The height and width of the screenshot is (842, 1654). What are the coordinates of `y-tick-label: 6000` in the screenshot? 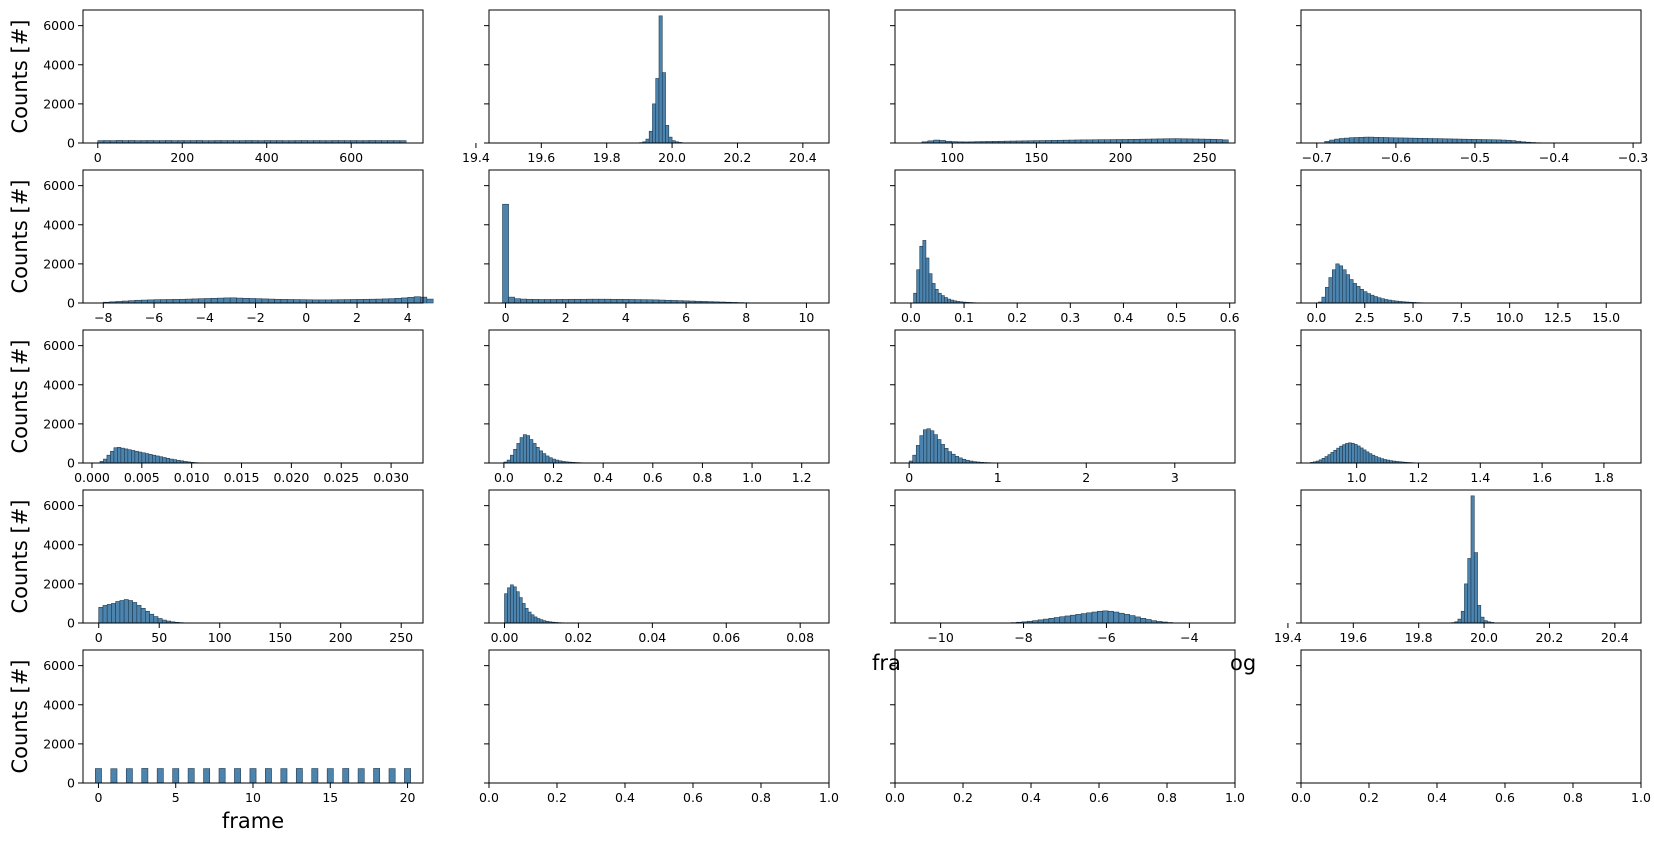 It's located at (59, 665).